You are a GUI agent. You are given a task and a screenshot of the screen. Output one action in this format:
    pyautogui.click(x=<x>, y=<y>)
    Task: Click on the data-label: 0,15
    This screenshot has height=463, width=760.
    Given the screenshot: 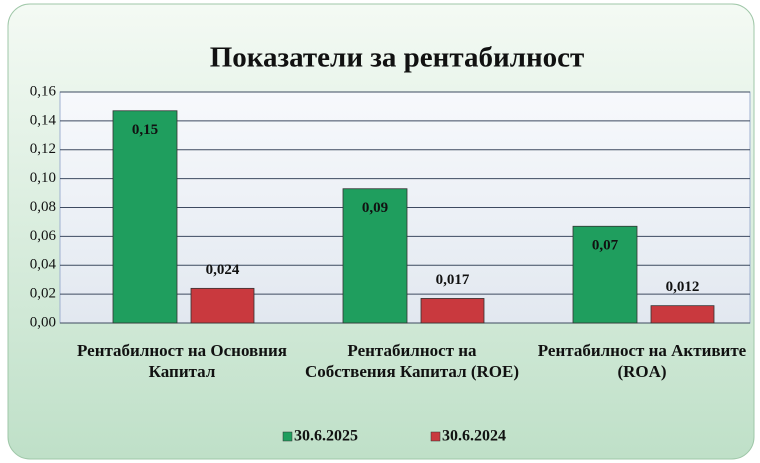 What is the action you would take?
    pyautogui.click(x=145, y=130)
    